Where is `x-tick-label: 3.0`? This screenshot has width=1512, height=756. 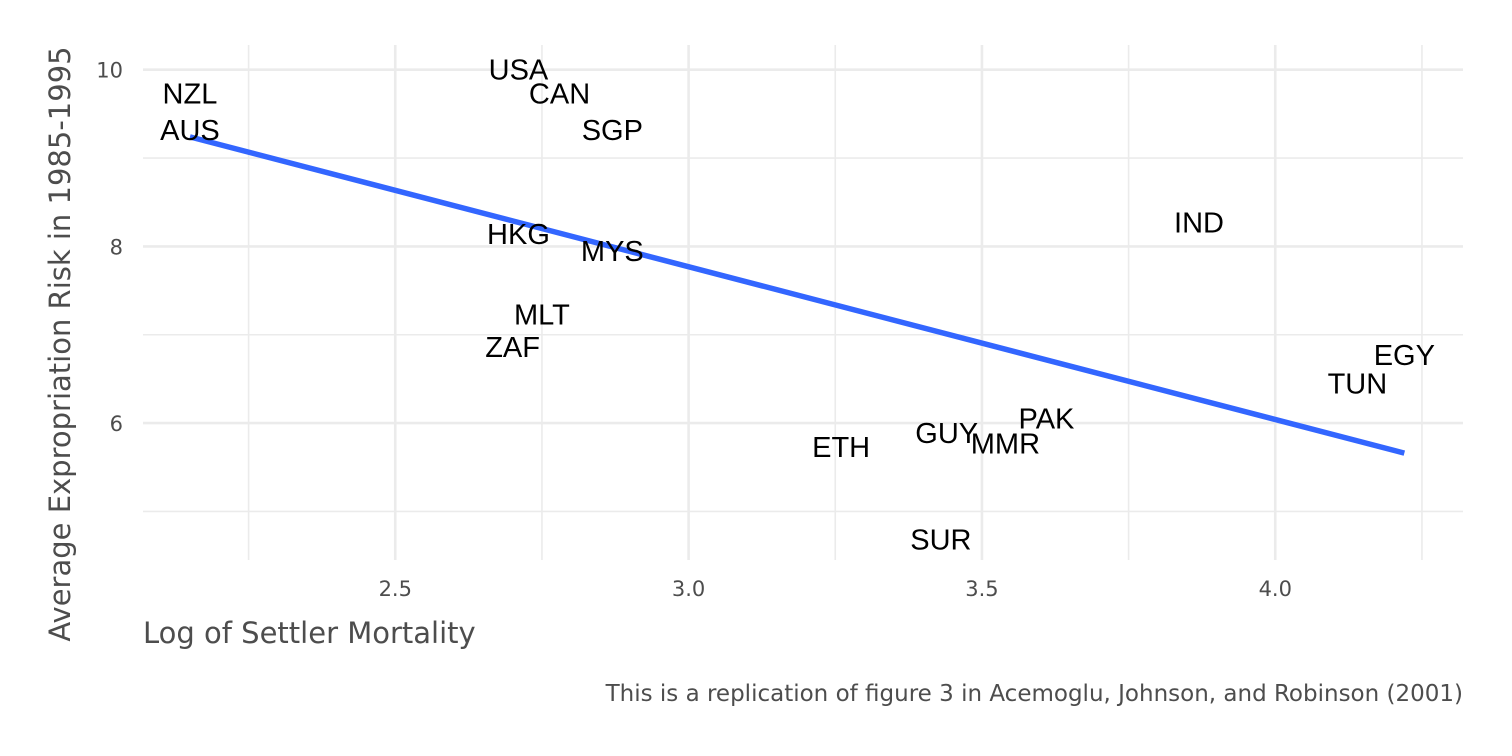
x-tick-label: 3.0 is located at coordinates (688, 589).